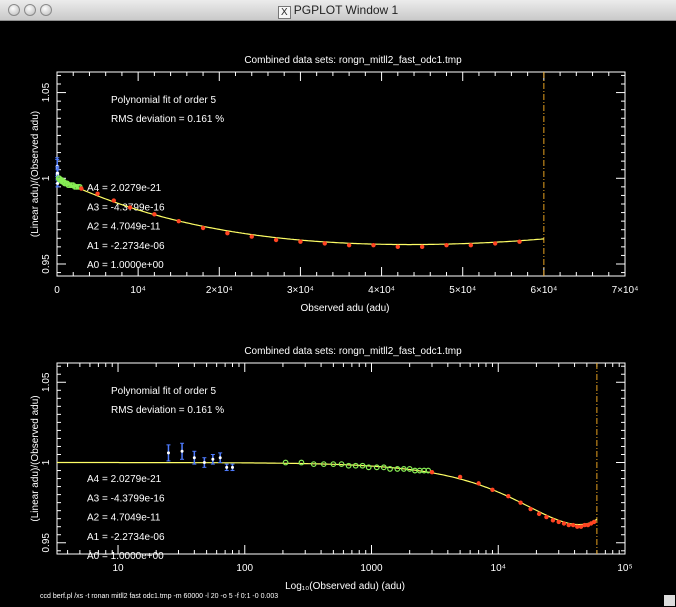 The height and width of the screenshot is (607, 676). What do you see at coordinates (14, 10) in the screenshot?
I see `close-window-button` at bounding box center [14, 10].